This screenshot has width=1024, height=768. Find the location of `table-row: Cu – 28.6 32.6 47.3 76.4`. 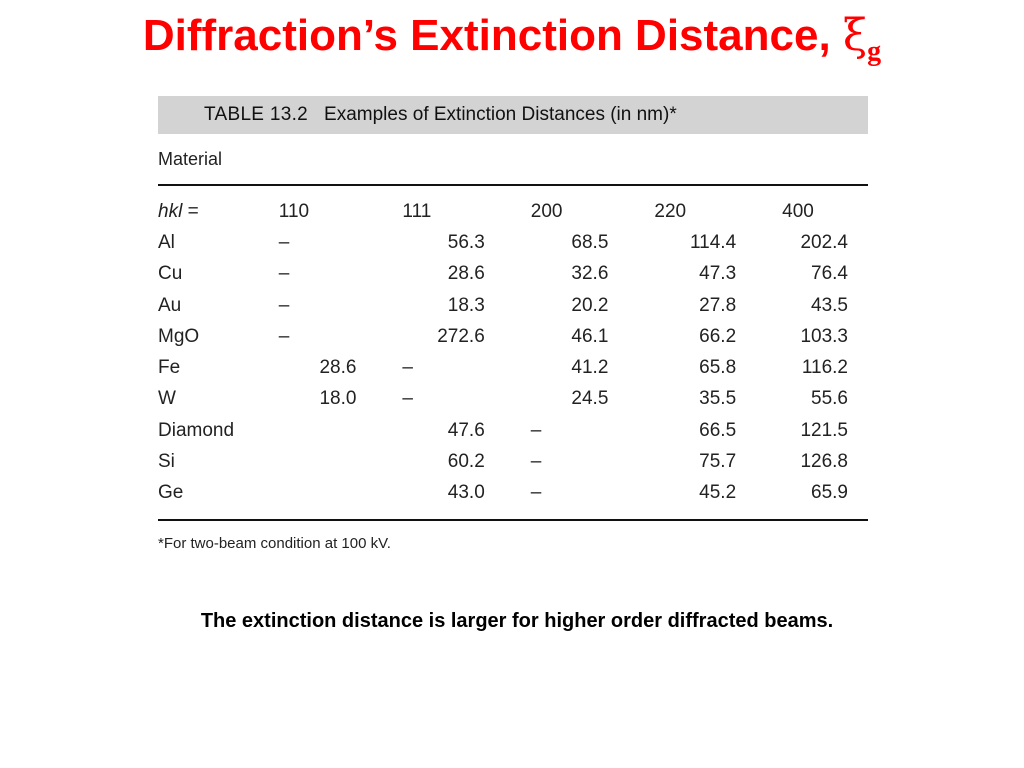

table-row: Cu – 28.6 32.6 47.3 76.4 is located at coordinates (513, 274).